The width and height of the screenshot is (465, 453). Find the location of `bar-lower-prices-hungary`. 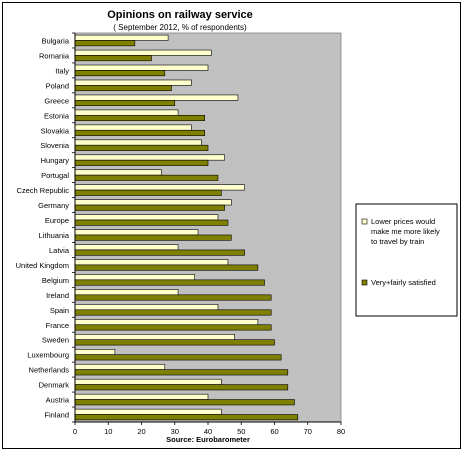

bar-lower-prices-hungary is located at coordinates (149, 157).